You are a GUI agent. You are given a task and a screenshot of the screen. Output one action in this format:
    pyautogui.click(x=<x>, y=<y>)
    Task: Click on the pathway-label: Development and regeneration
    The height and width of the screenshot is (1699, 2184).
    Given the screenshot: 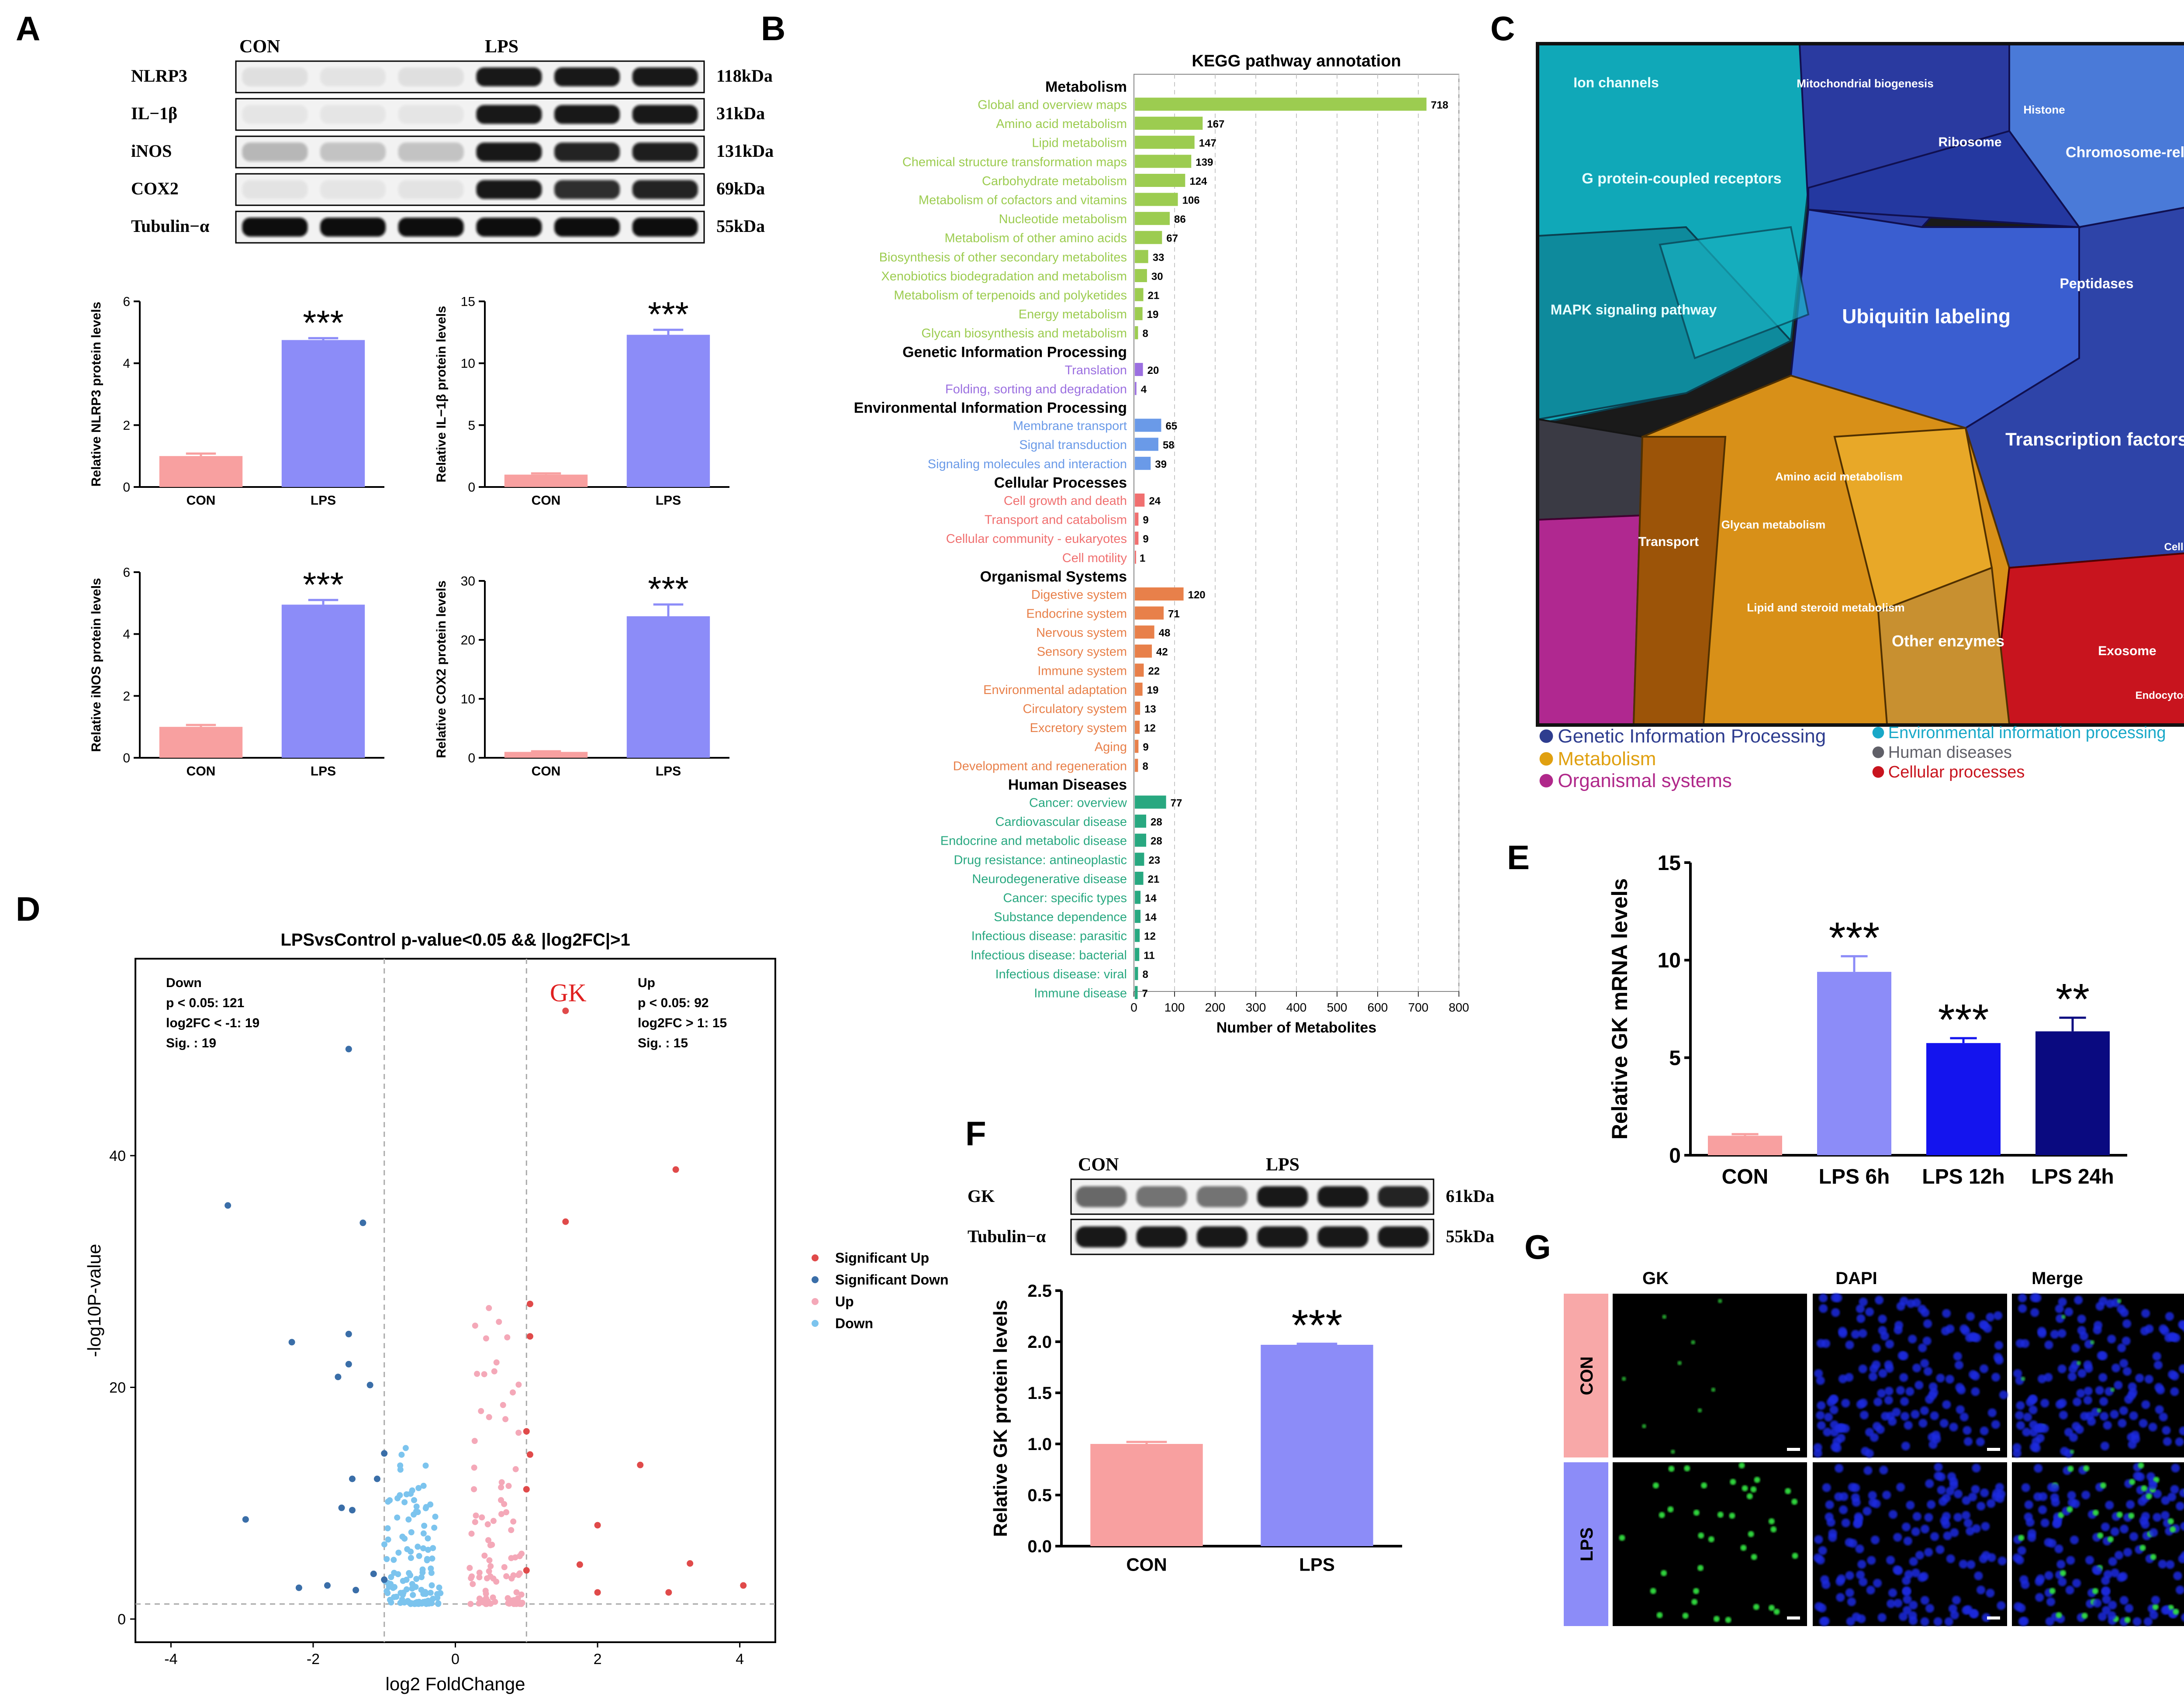 What is the action you would take?
    pyautogui.click(x=1040, y=766)
    